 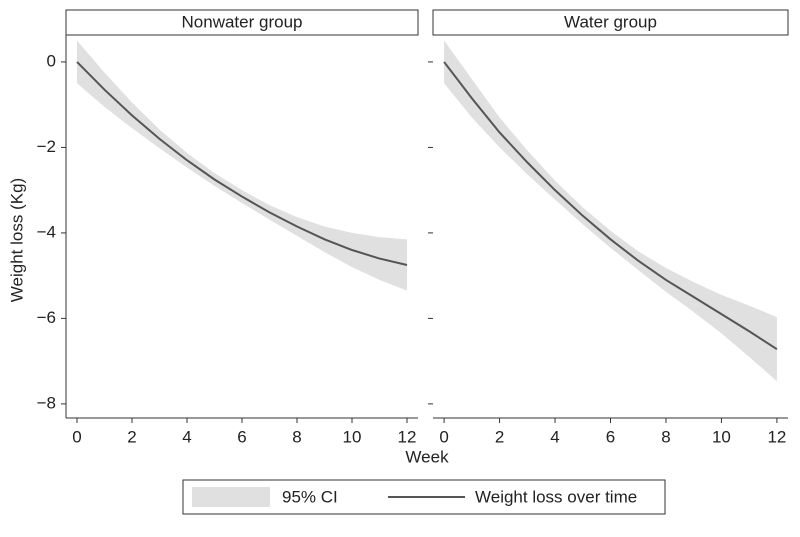 I want to click on y-tick-label: −8, so click(x=46, y=402).